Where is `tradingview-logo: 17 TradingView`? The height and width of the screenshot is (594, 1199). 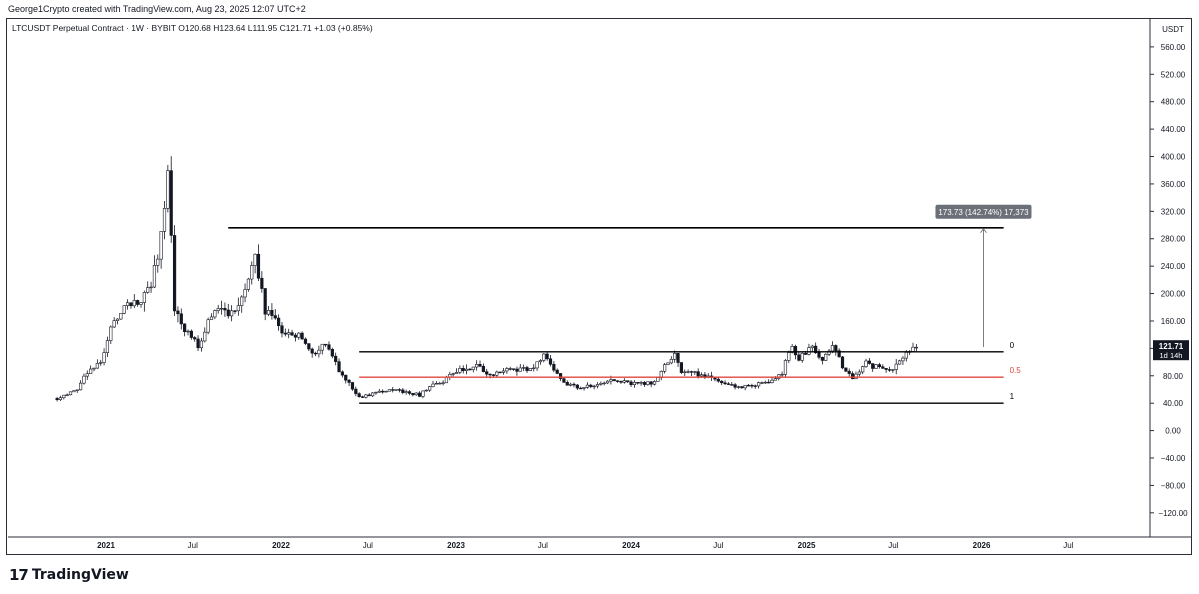 tradingview-logo: 17 TradingView is located at coordinates (69, 575).